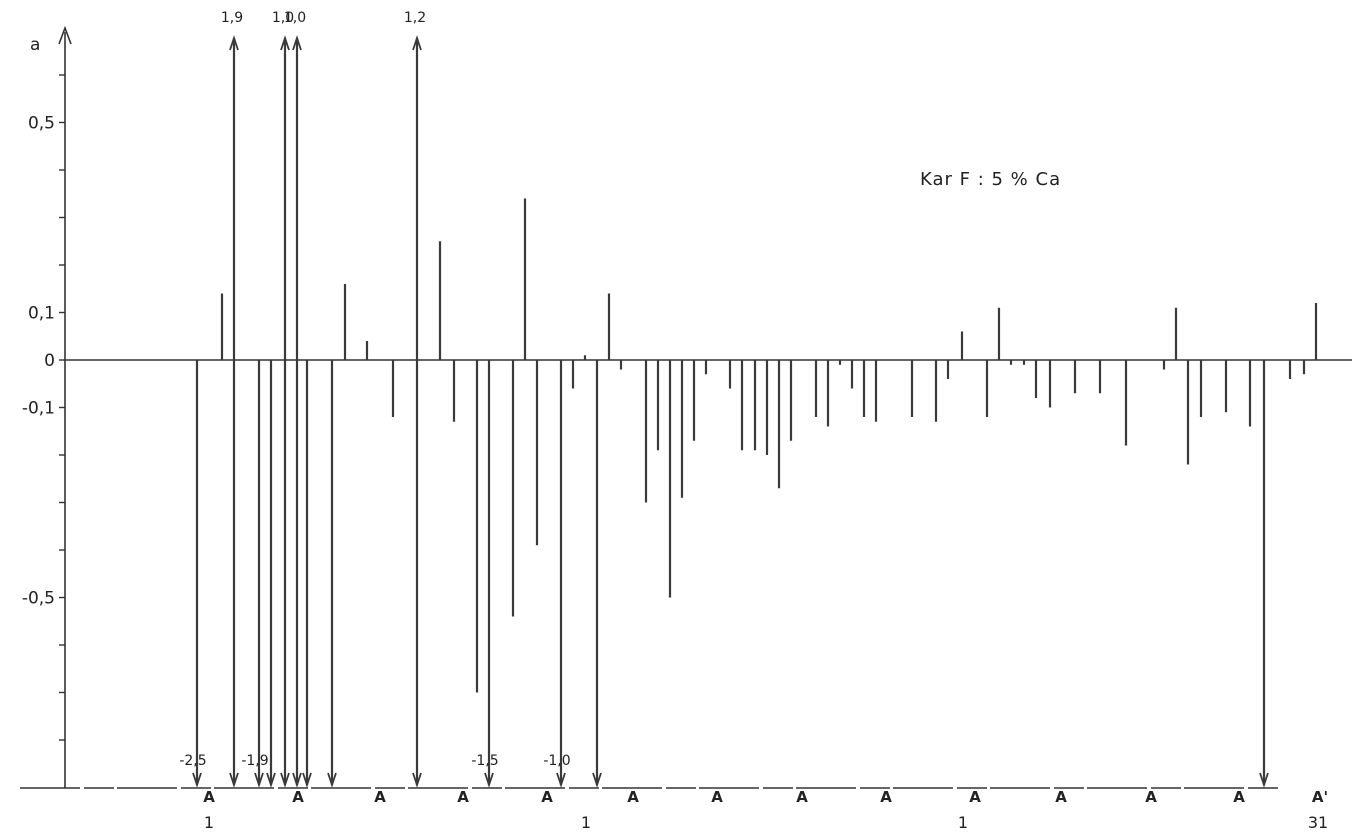  What do you see at coordinates (556, 761) in the screenshot?
I see `value-callout: -1,0` at bounding box center [556, 761].